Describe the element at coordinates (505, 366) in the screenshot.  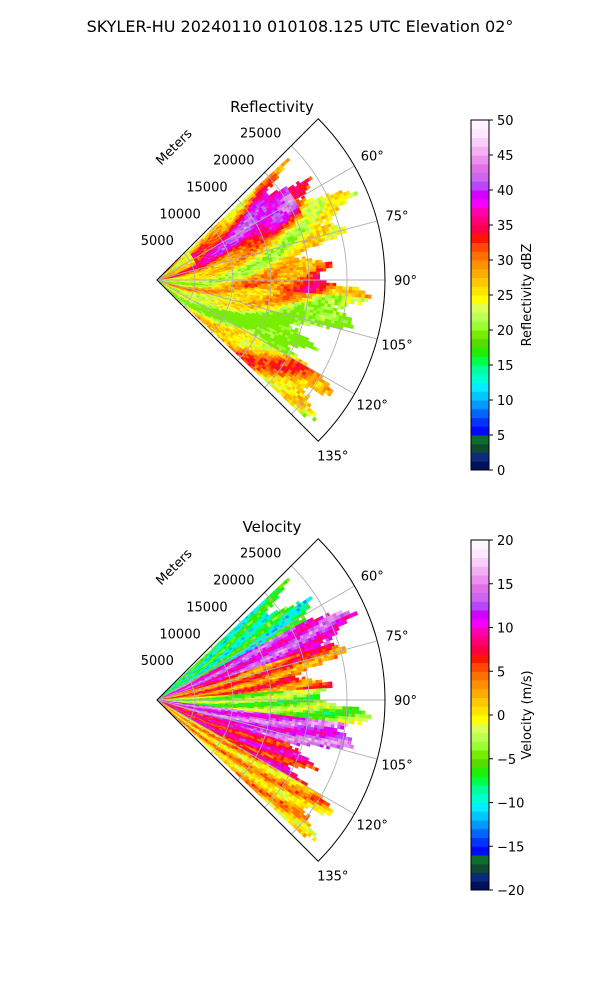
I see `colorbar-tick-label: 15` at that location.